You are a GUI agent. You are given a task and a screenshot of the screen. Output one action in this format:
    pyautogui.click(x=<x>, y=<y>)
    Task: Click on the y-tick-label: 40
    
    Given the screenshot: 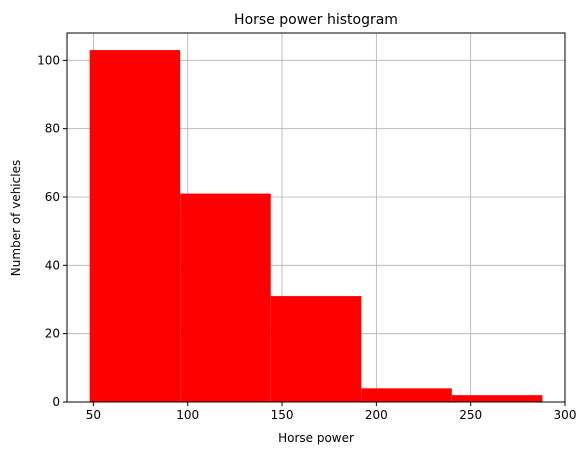 What is the action you would take?
    pyautogui.click(x=52, y=265)
    